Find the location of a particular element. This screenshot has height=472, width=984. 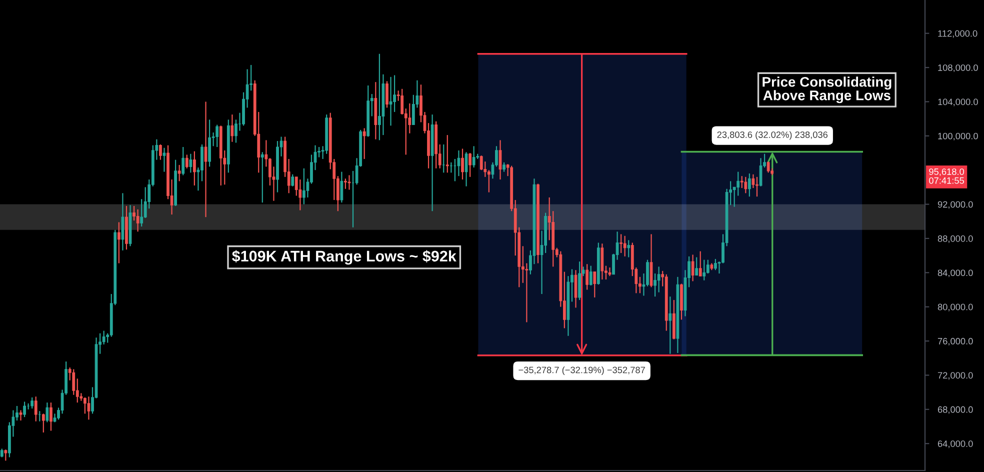

annotation: Price Consolidating Above Range Lows is located at coordinates (827, 90).